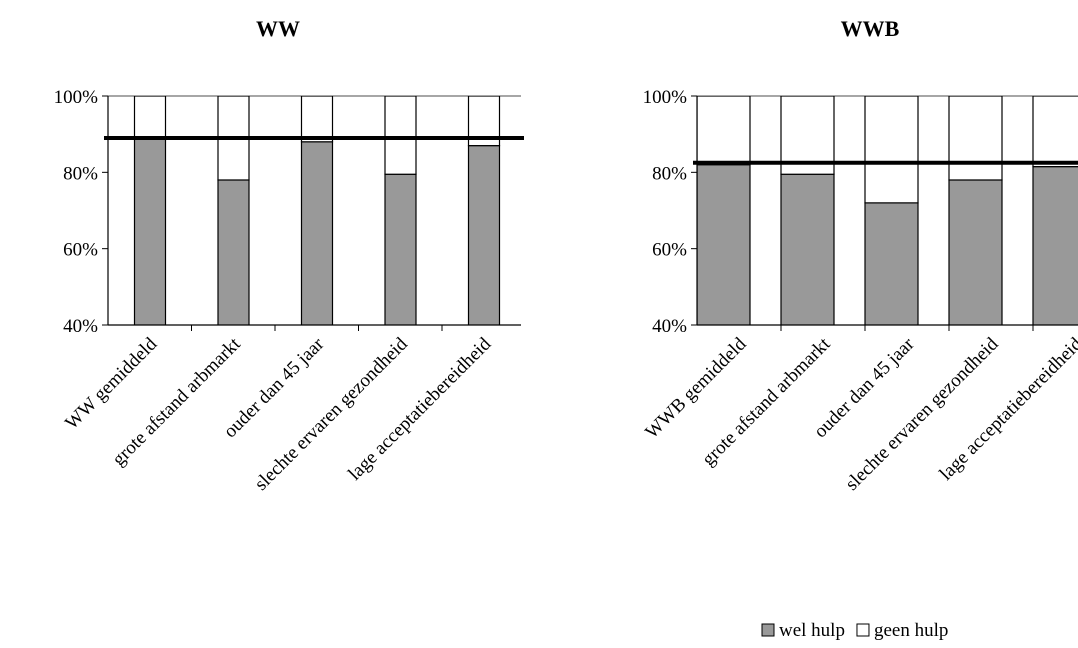 This screenshot has width=1078, height=648. What do you see at coordinates (911, 630) in the screenshot?
I see `legend-label: geen hulp` at bounding box center [911, 630].